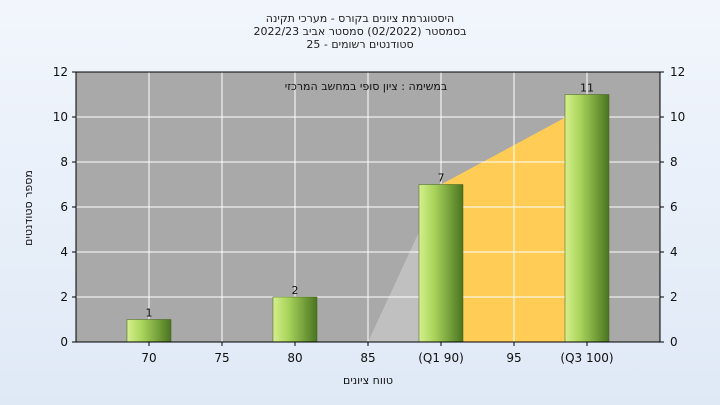 Image resolution: width=720 pixels, height=405 pixels. I want to click on x-tick-label: (Q3 100), so click(586, 358).